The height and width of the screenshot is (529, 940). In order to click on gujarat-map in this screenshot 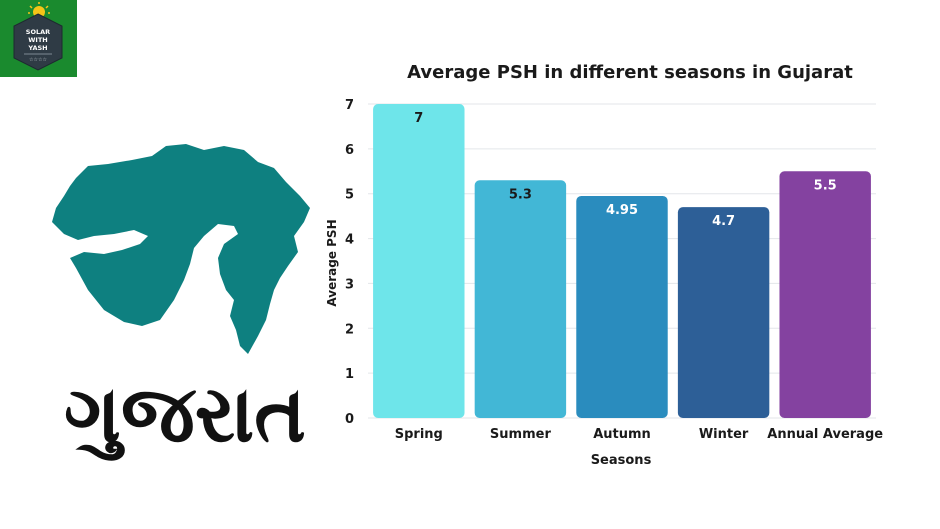, I will do `click(183, 250)`.